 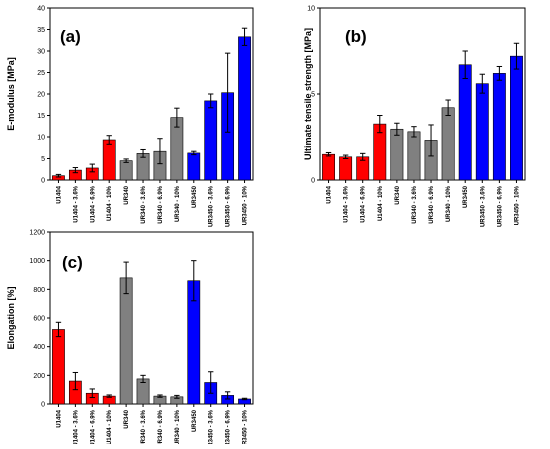 What do you see at coordinates (500, 206) in the screenshot?
I see `panel-b-xtick-label-10: UR3450 - 6.9%` at bounding box center [500, 206].